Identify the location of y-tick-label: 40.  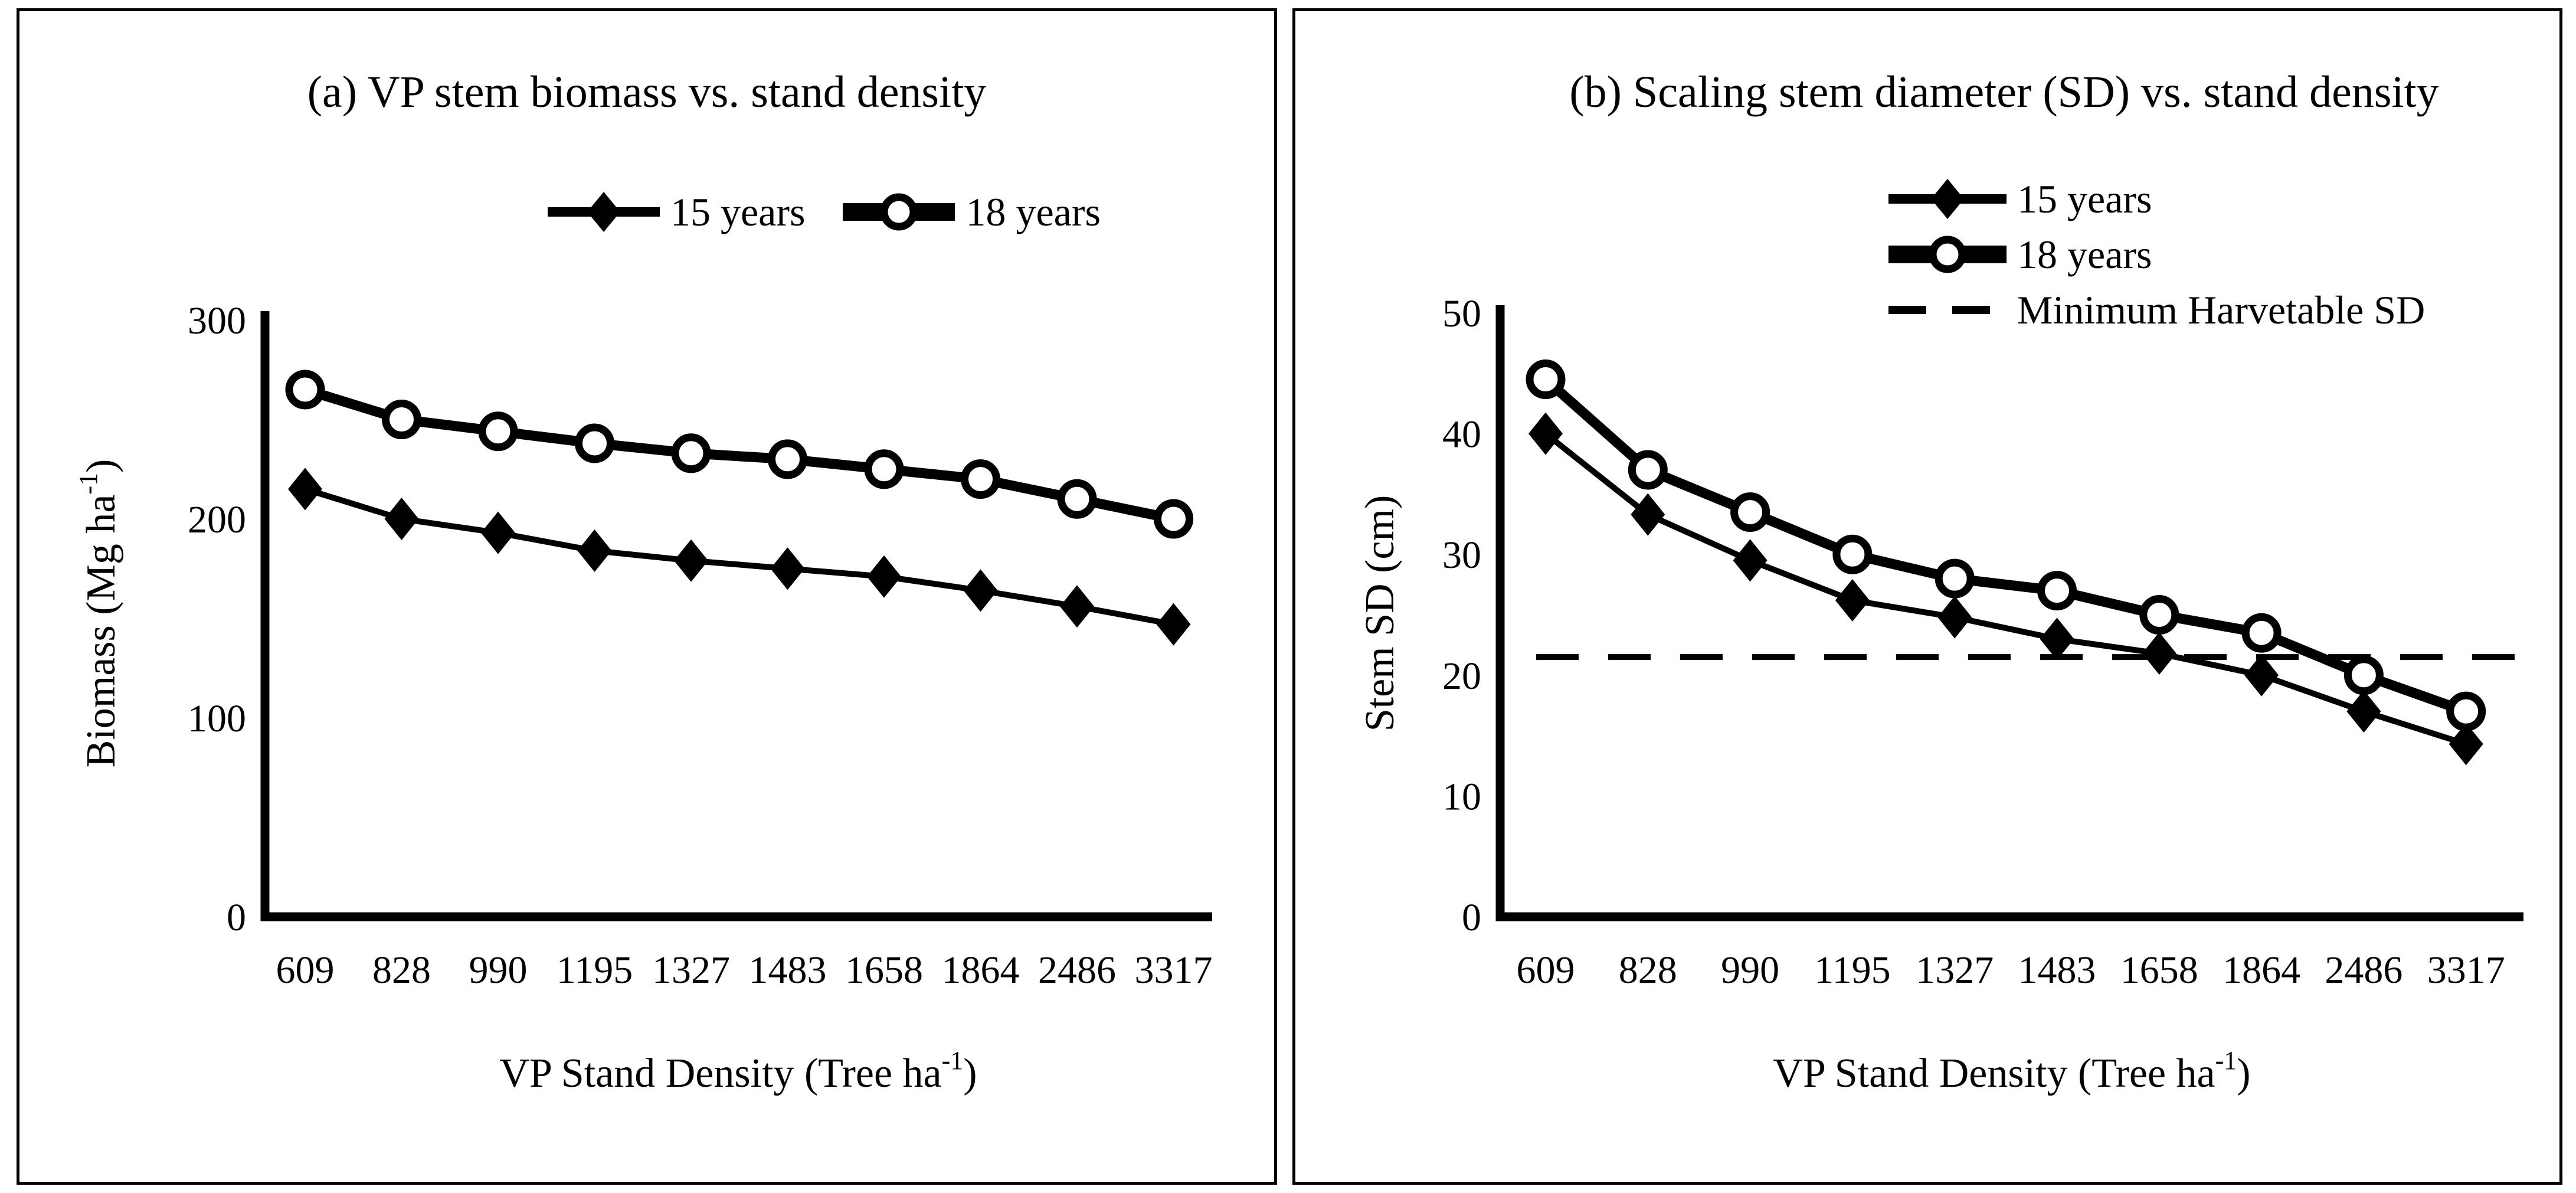
(1462, 434).